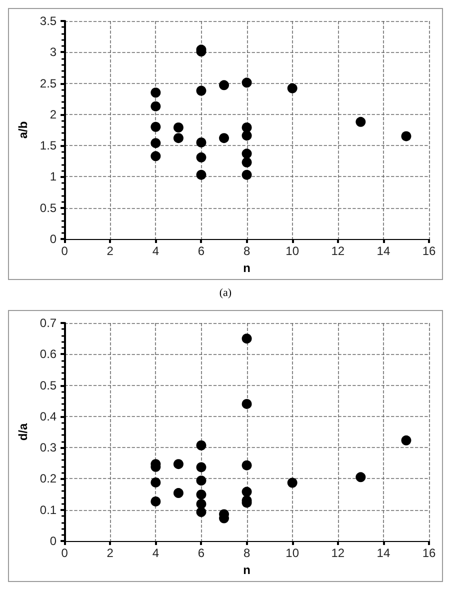  I want to click on y-tick-label: 0.1, so click(48, 509).